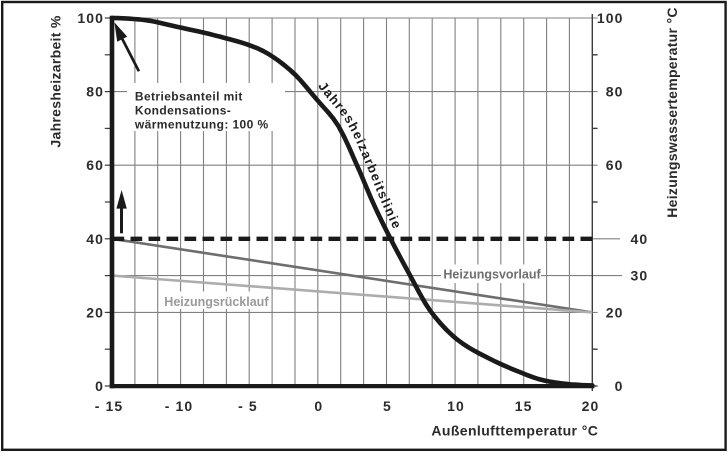 This screenshot has height=453, width=728. I want to click on svg-text: Heizungsvorlauf, so click(492, 274).